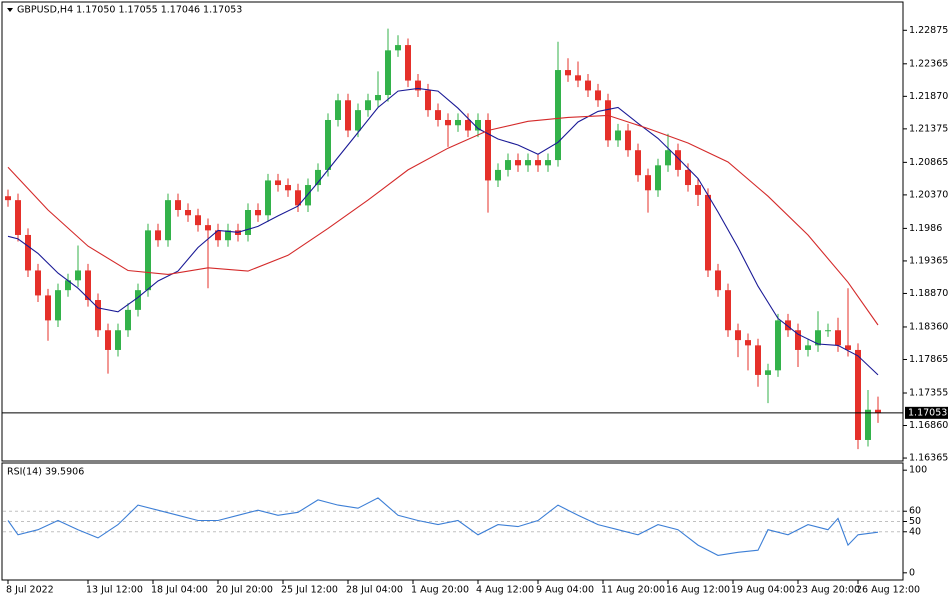  What do you see at coordinates (30, 590) in the screenshot?
I see `x-tick-label: 8 Jul 2022` at bounding box center [30, 590].